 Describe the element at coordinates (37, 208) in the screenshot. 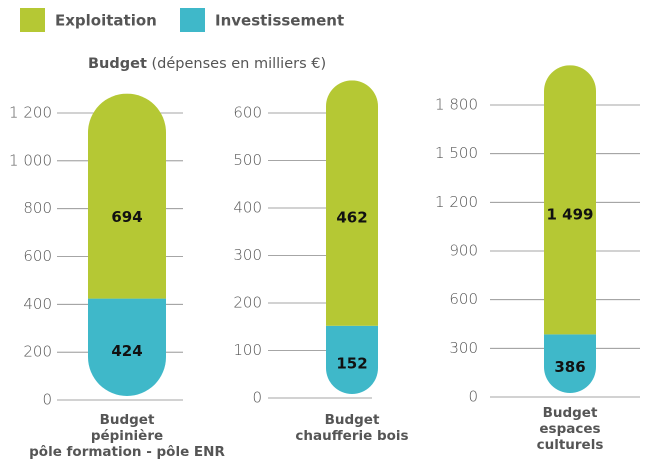

I see `y-tick-label: 800` at that location.